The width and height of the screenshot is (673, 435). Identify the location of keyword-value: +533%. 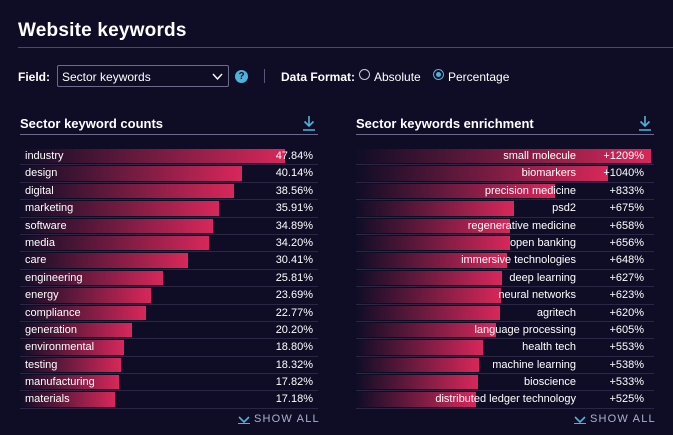
(626, 382).